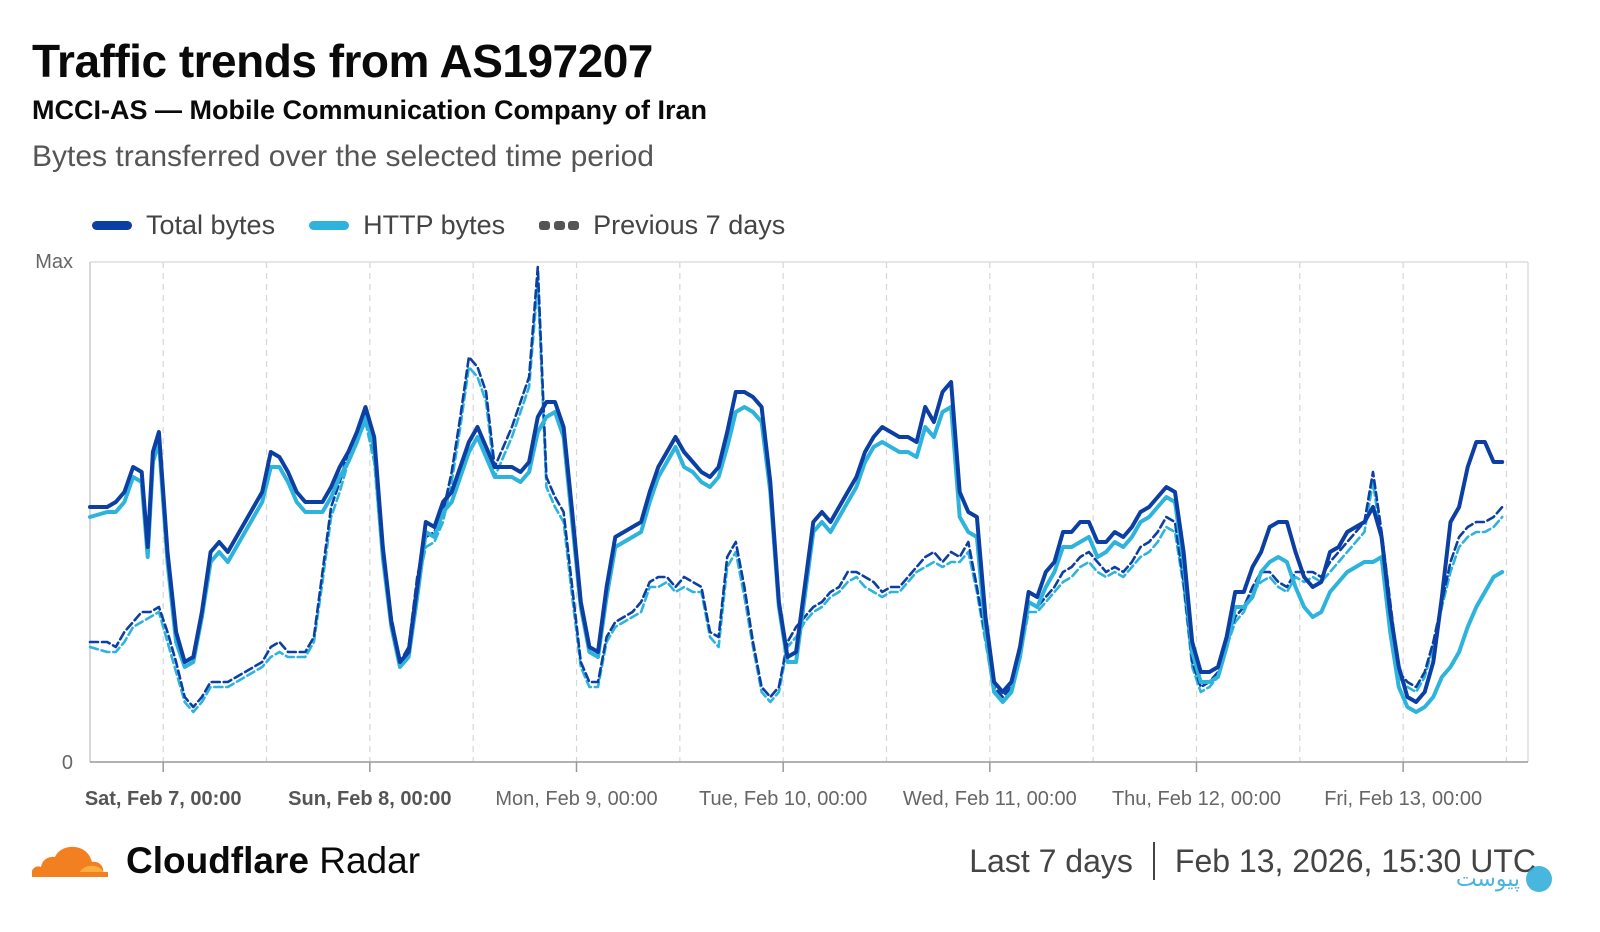 This screenshot has height=932, width=1600. I want to click on x-tick-label: Mon, Feb 9, 00:00, so click(576, 799).